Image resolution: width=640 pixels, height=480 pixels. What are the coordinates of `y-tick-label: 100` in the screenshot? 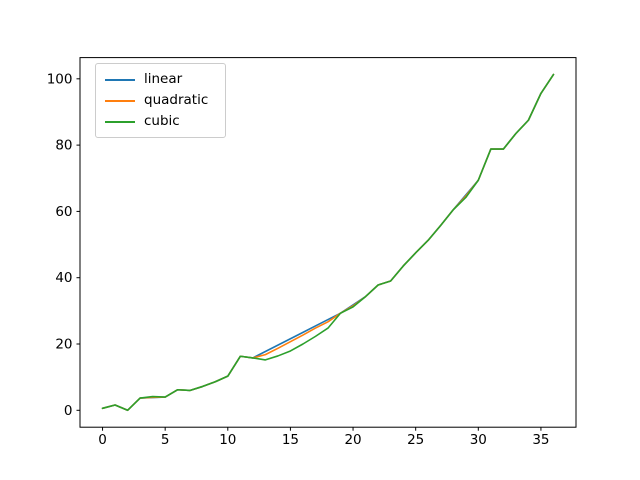 It's located at (60, 79).